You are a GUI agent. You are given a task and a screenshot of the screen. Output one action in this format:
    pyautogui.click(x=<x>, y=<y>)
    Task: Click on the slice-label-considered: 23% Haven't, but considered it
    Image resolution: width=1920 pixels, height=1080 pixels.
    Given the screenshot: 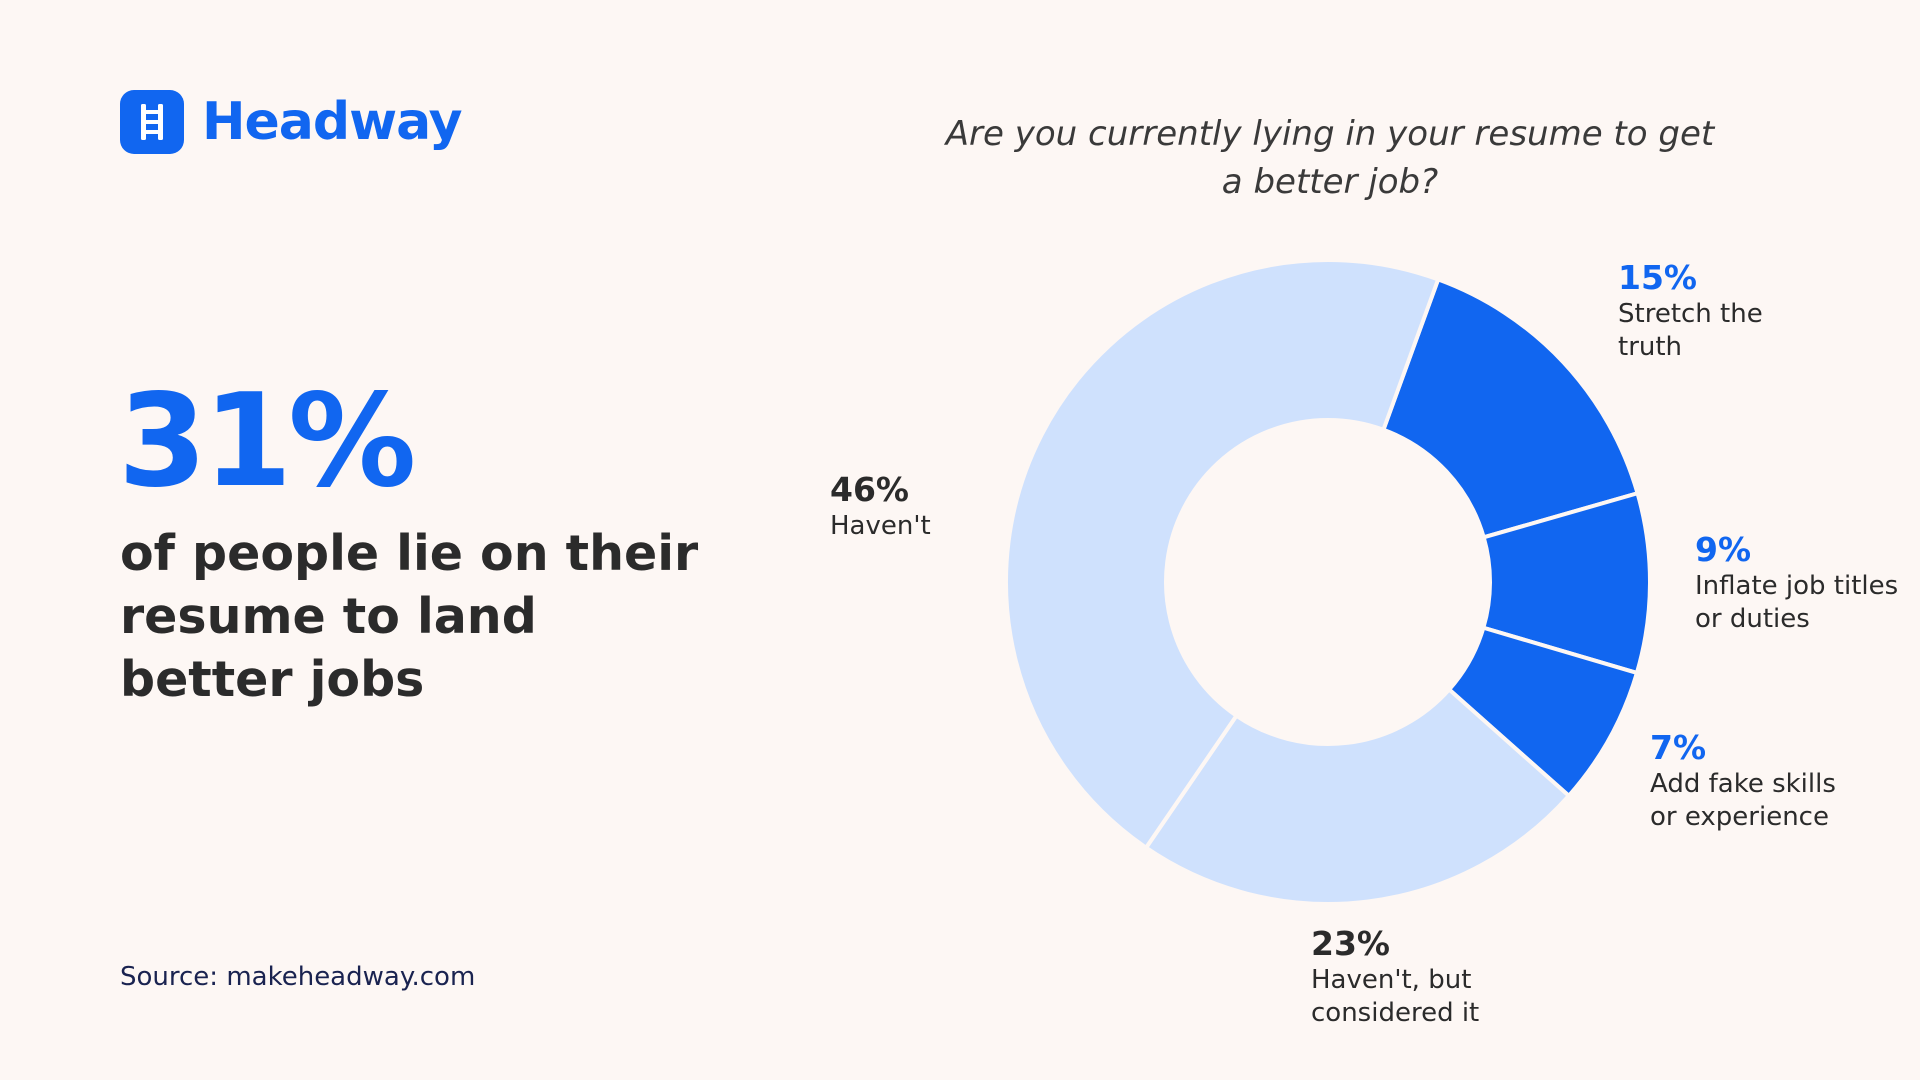 What is the action you would take?
    pyautogui.click(x=1403, y=977)
    